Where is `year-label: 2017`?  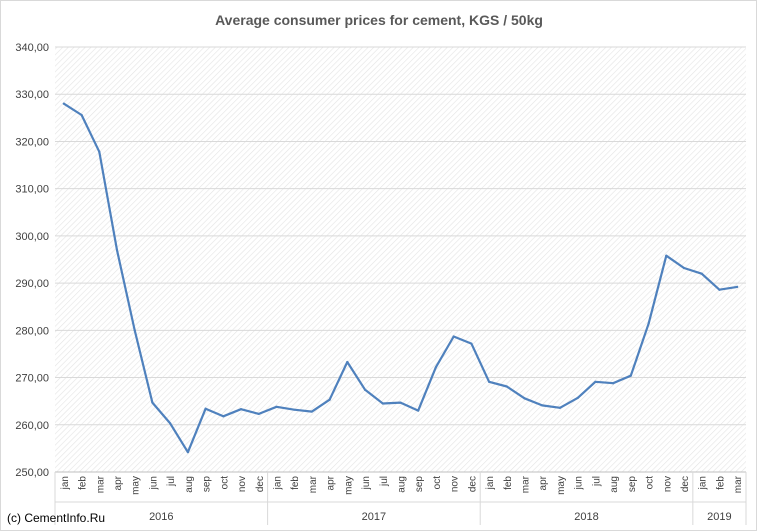
year-label: 2017 is located at coordinates (374, 517).